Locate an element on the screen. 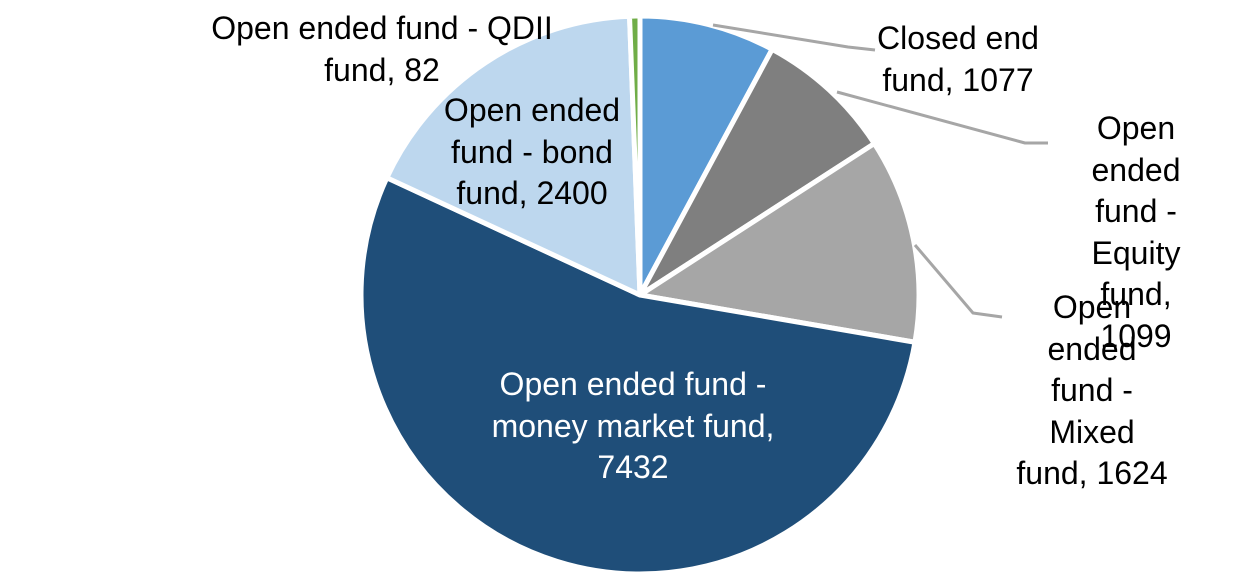 The image size is (1250, 584). data-label-open-ended-fund-qdii: Open ended fund - QDII fund, 82 is located at coordinates (382, 49).